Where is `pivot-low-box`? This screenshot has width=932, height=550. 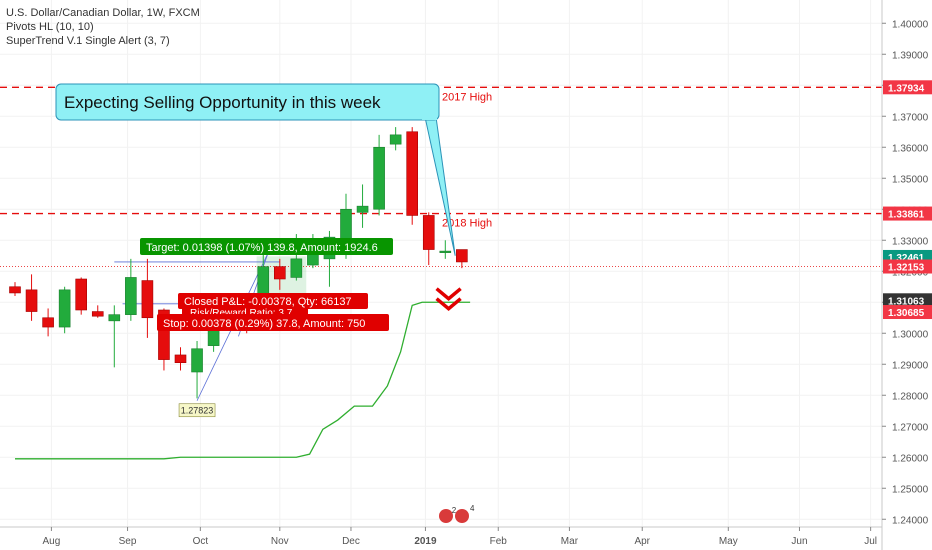
pivot-low-box is located at coordinates (197, 410).